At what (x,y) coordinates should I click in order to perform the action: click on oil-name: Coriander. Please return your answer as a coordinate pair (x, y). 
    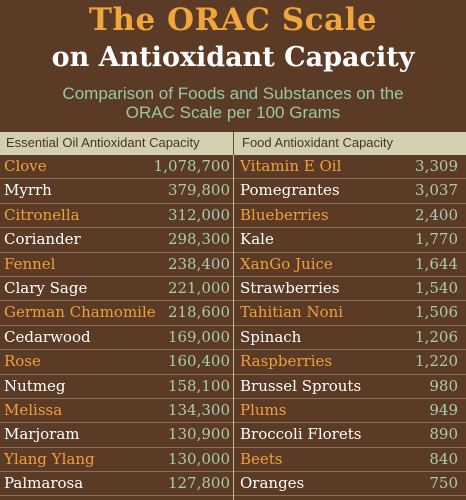
    Looking at the image, I should click on (42, 239).